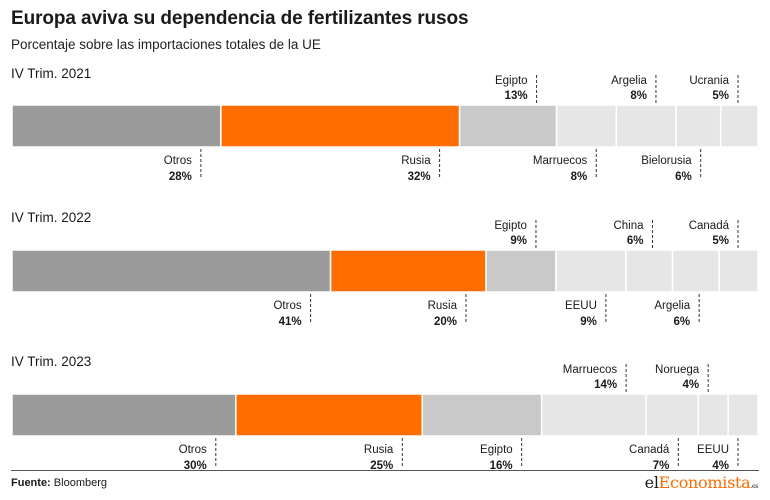 The height and width of the screenshot is (500, 770). Describe the element at coordinates (588, 322) in the screenshot. I see `label-value-eeuu: 9%` at that location.